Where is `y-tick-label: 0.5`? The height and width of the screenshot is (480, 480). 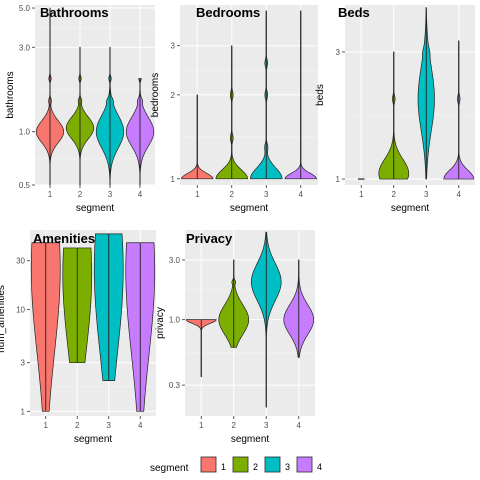
y-tick-label: 0.5 is located at coordinates (25, 185).